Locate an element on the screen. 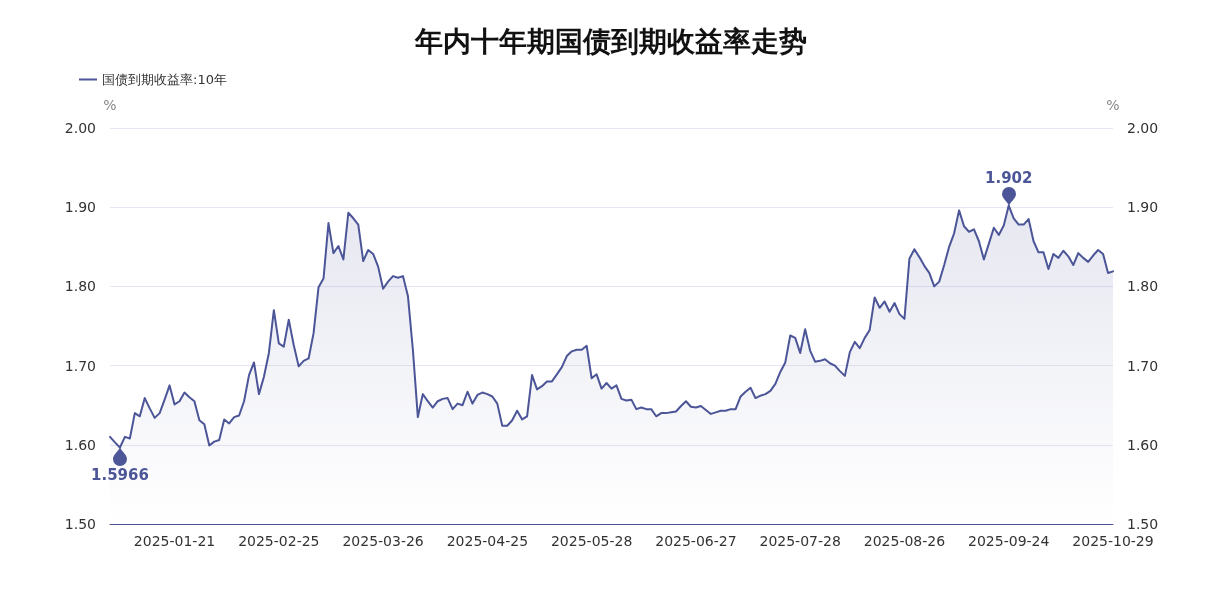 This screenshot has height=600, width=1222. x-tick-label: 2025-05-28 is located at coordinates (591, 541).